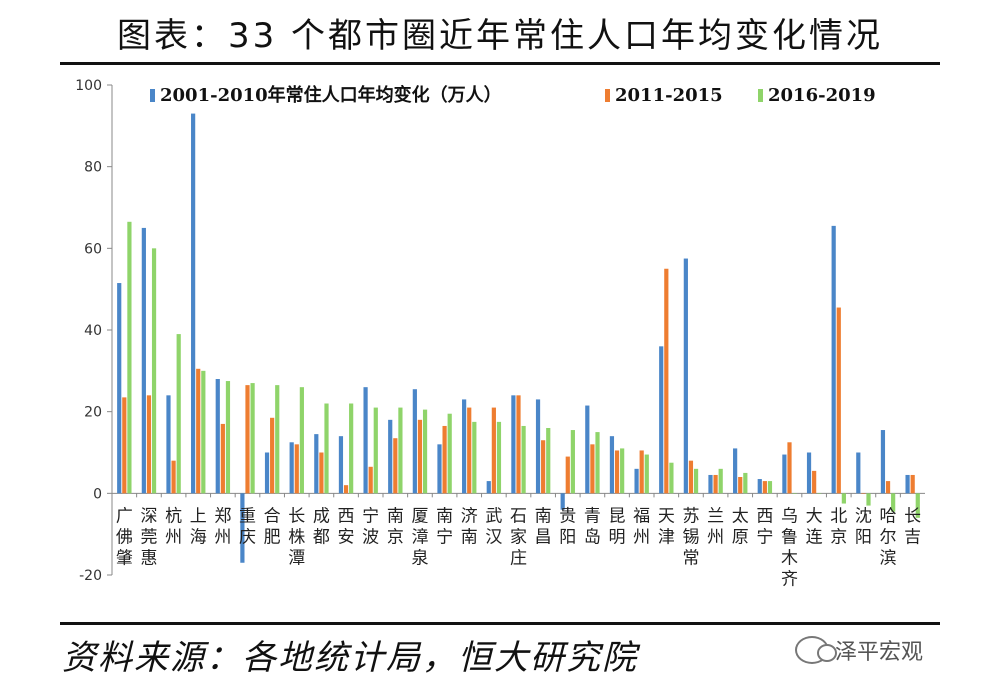  What do you see at coordinates (617, 516) in the screenshot?
I see `x-tick-label: 昆` at bounding box center [617, 516].